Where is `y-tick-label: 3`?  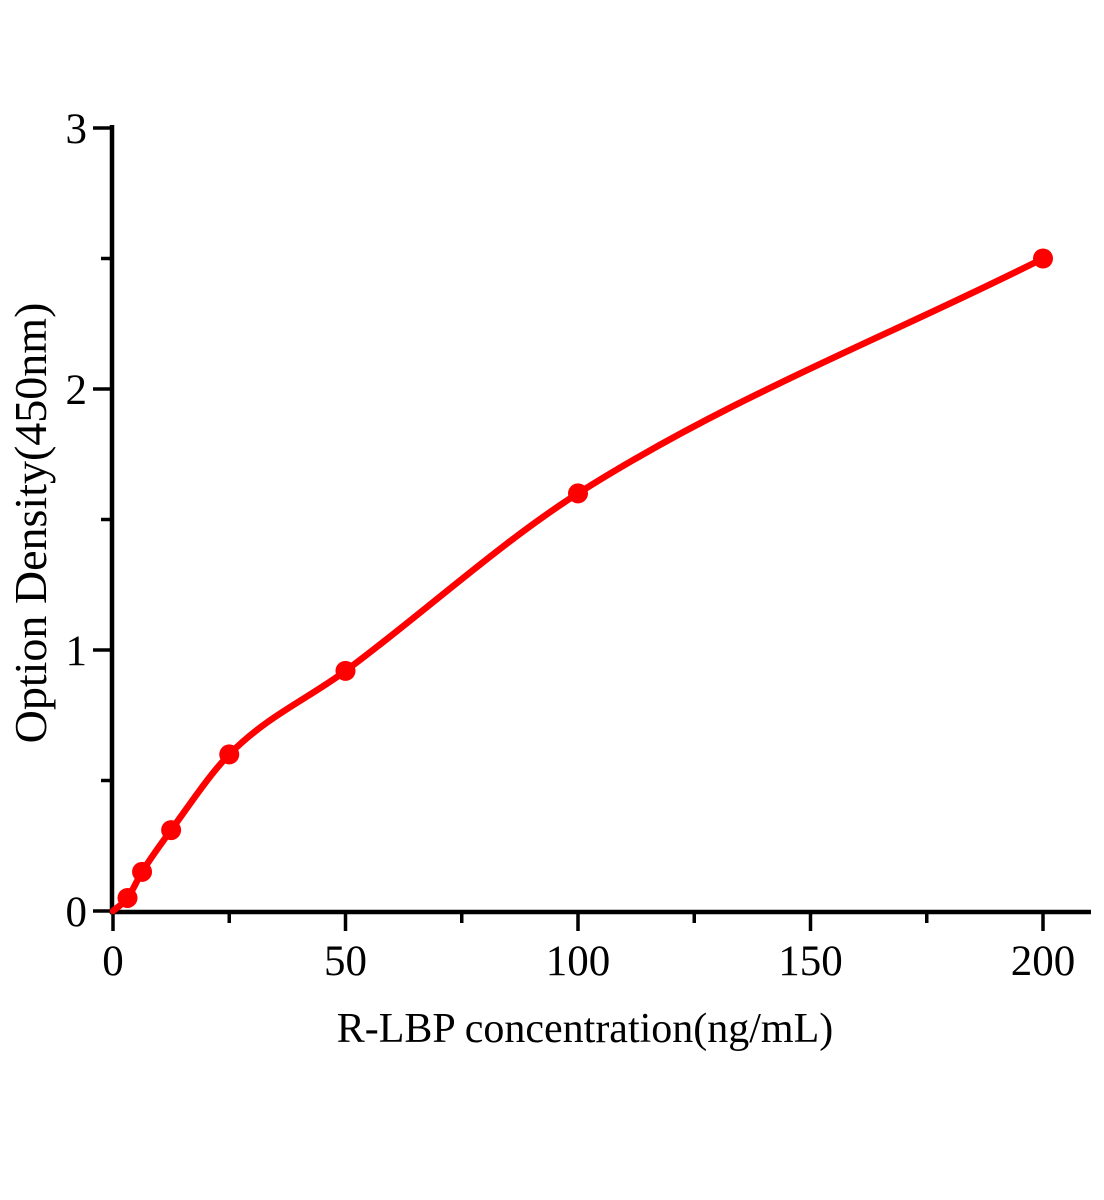 y-tick-label: 3 is located at coordinates (77, 129).